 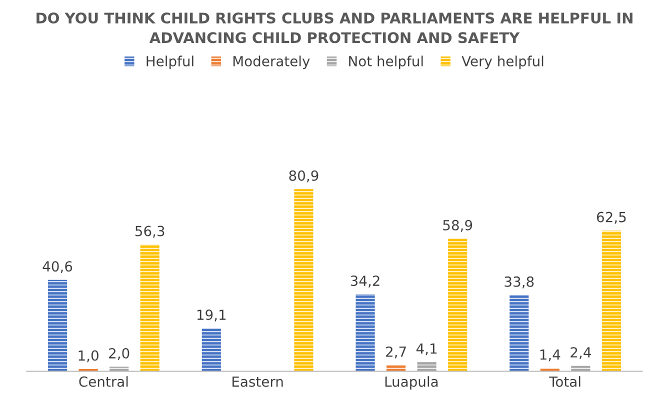 I want to click on x-tick-label: Eastern, so click(x=257, y=381).